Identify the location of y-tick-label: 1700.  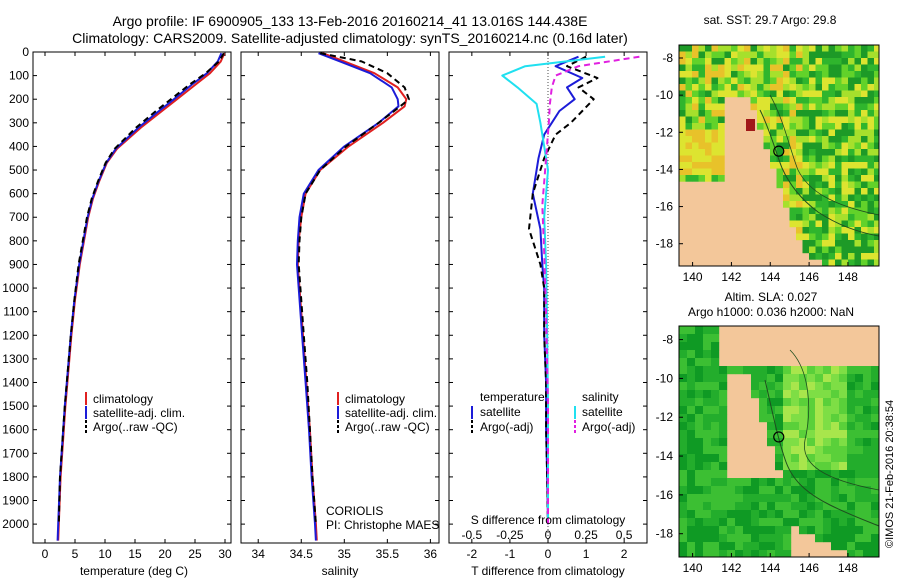
(15, 453).